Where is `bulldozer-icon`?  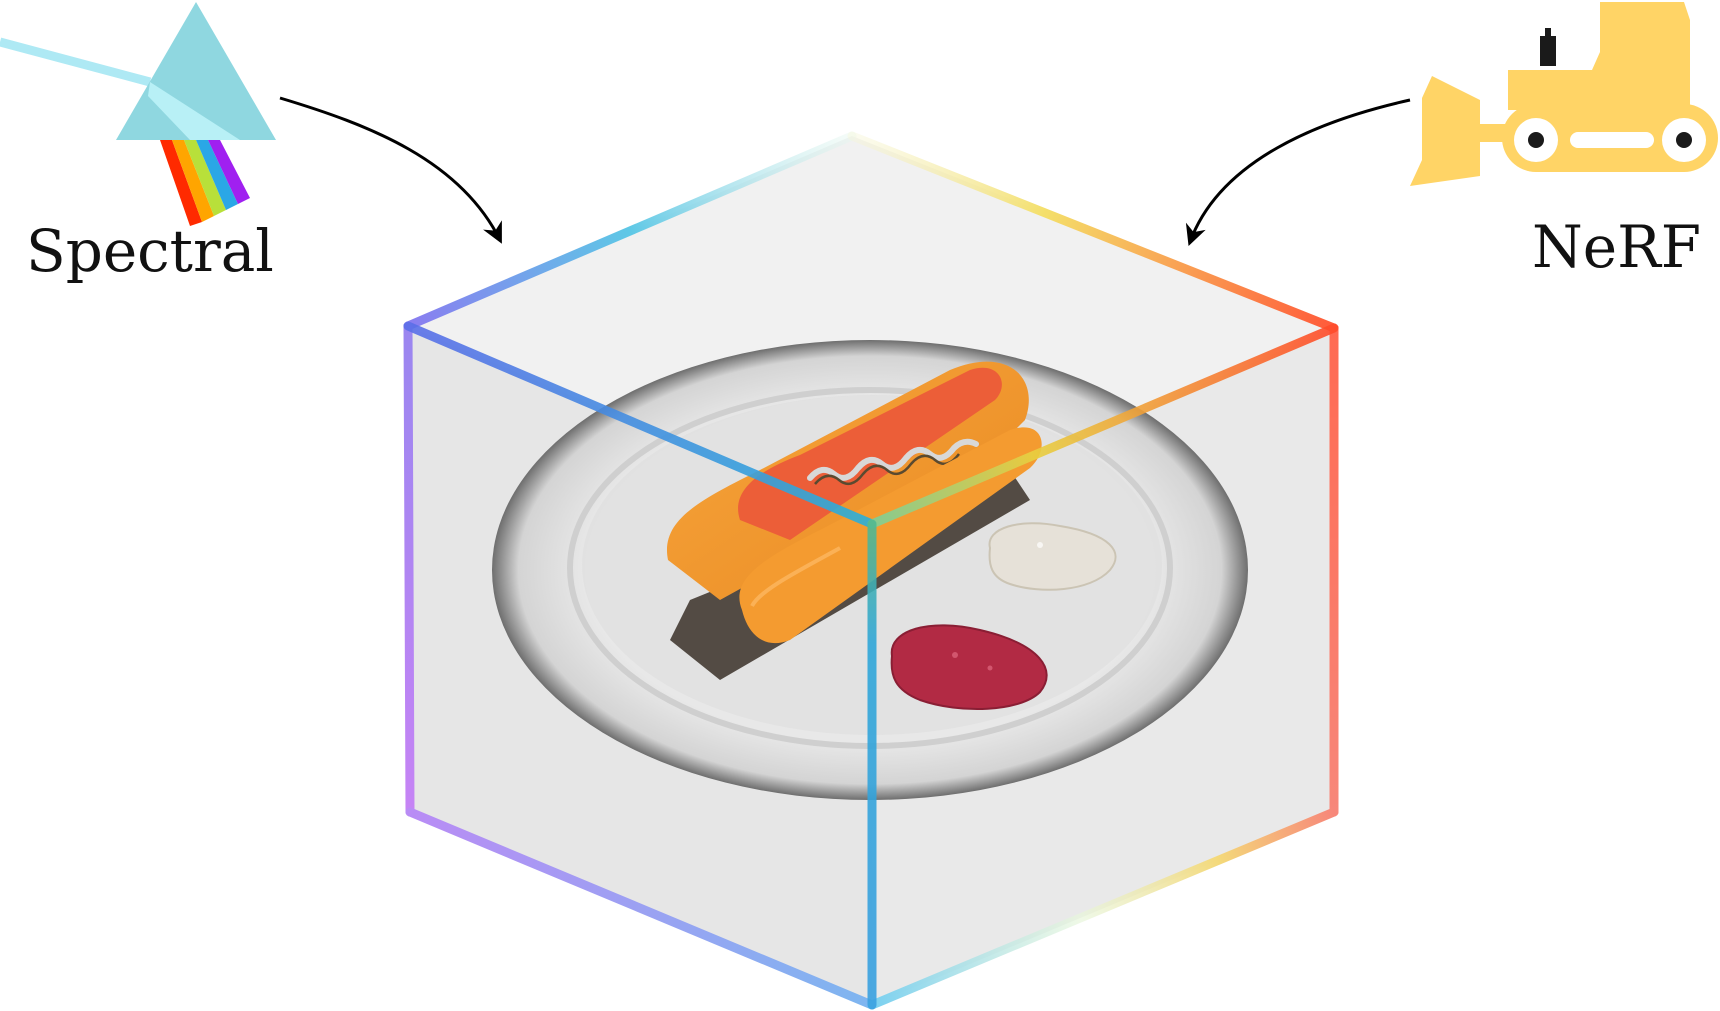 bulldozer-icon is located at coordinates (1564, 94).